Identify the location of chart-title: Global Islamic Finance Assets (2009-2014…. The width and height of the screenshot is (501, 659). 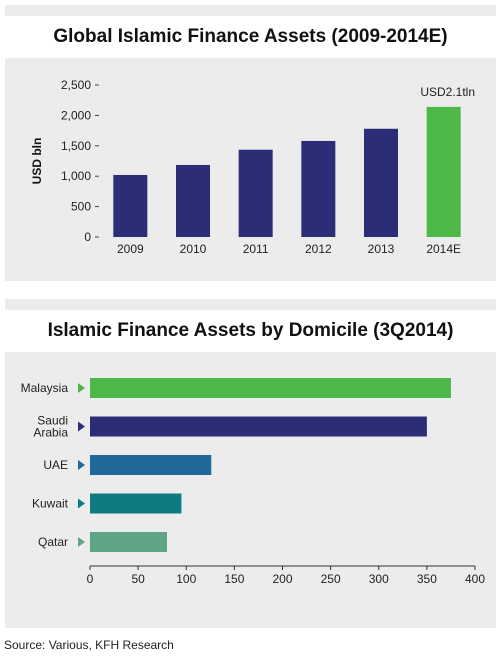
(250, 37).